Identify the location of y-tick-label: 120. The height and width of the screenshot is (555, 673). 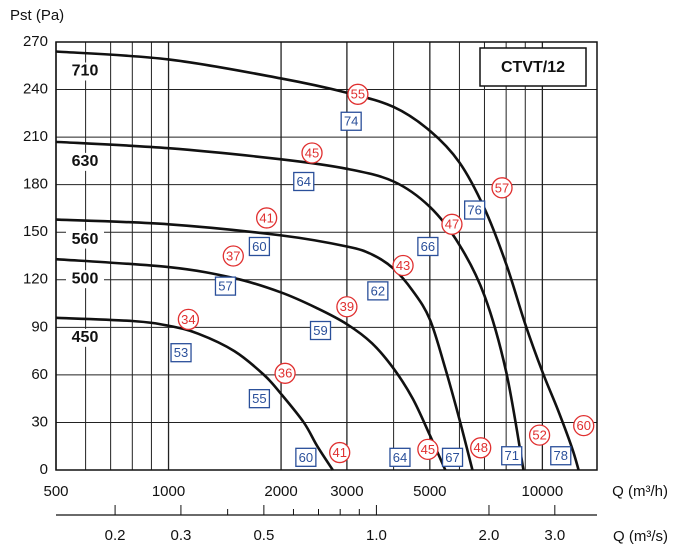
(35, 279).